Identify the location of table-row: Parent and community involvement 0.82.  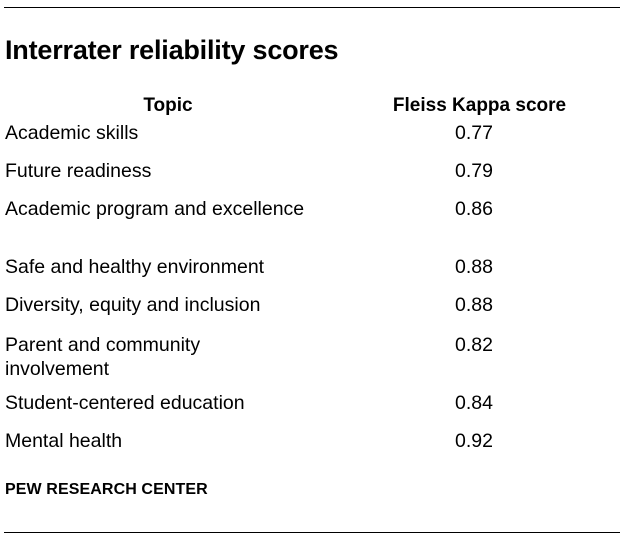
(310, 362).